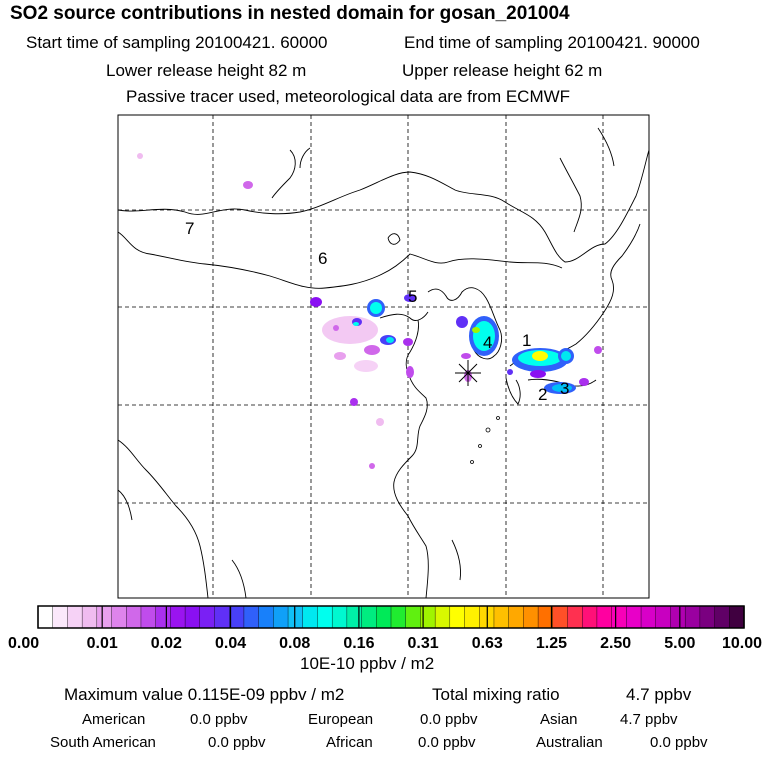 The image size is (768, 768). I want to click on colorbar-tick-label: 5.00, so click(679, 643).